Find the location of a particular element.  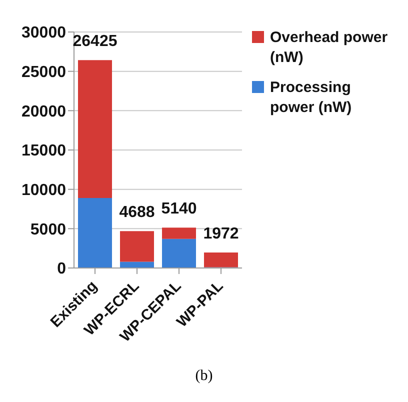

total-label: 1972 is located at coordinates (221, 233).